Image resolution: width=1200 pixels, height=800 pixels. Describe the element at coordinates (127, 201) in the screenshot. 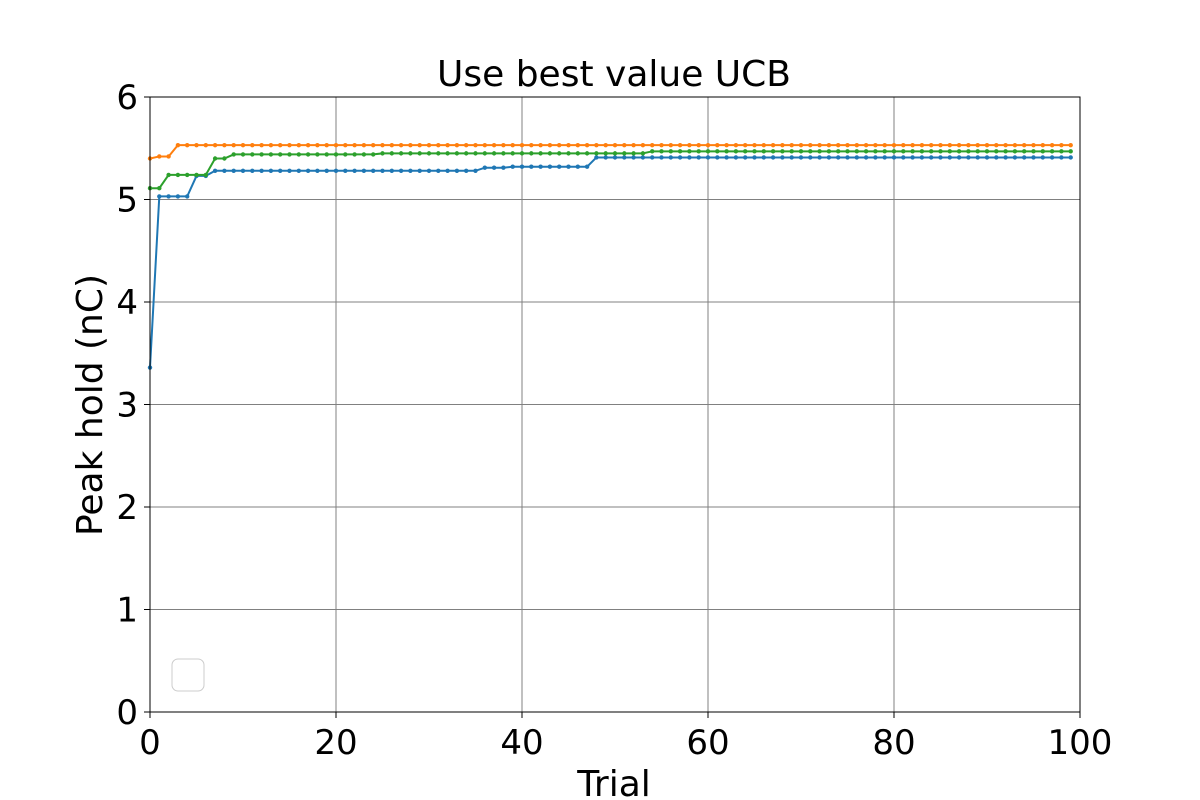

I see `y-tick-label: 5` at that location.